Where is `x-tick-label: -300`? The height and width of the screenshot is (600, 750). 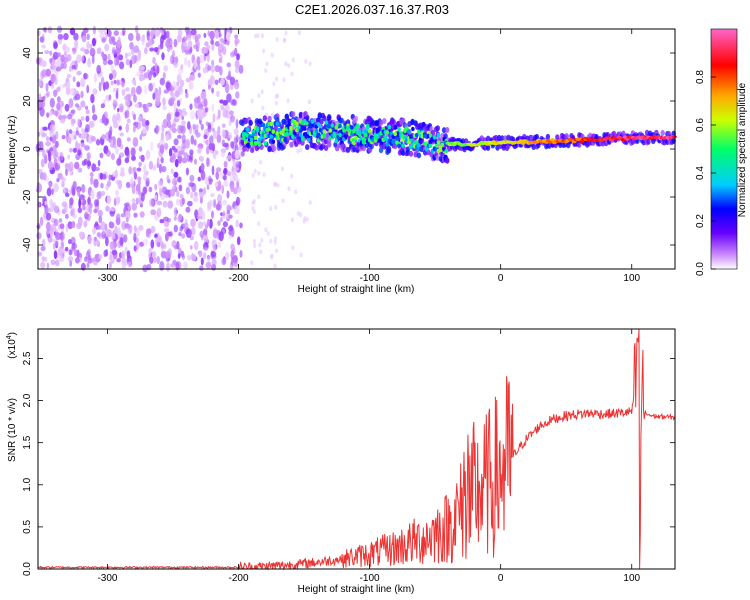
x-tick-label: -300 is located at coordinates (107, 278).